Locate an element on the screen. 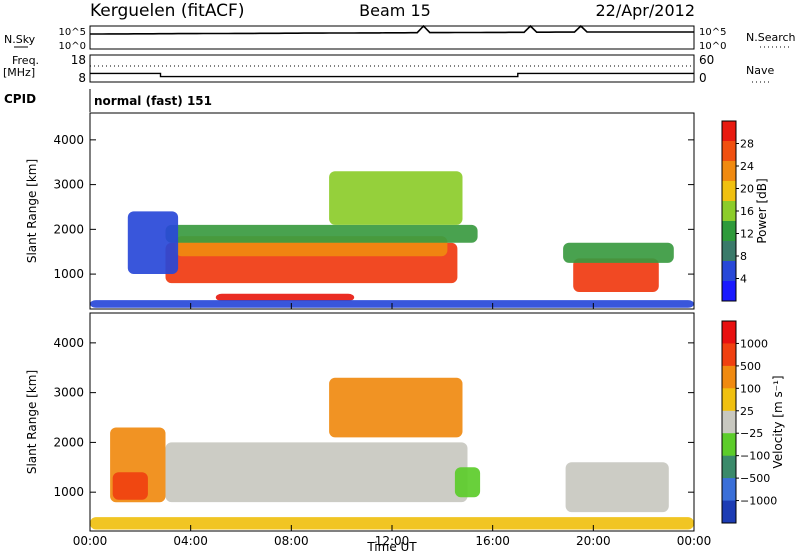 This screenshot has height=554, width=800. nave-tick-low: 0 is located at coordinates (703, 78).